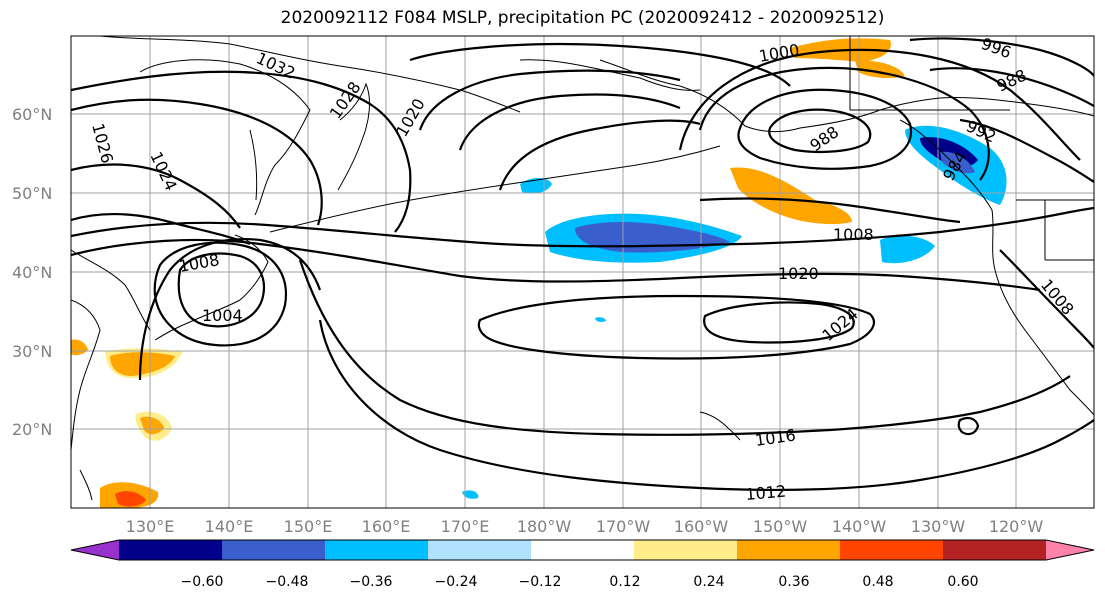 This screenshot has height=601, width=1105. What do you see at coordinates (456, 582) in the screenshot?
I see `colorbar-tick-label: −0.24` at bounding box center [456, 582].